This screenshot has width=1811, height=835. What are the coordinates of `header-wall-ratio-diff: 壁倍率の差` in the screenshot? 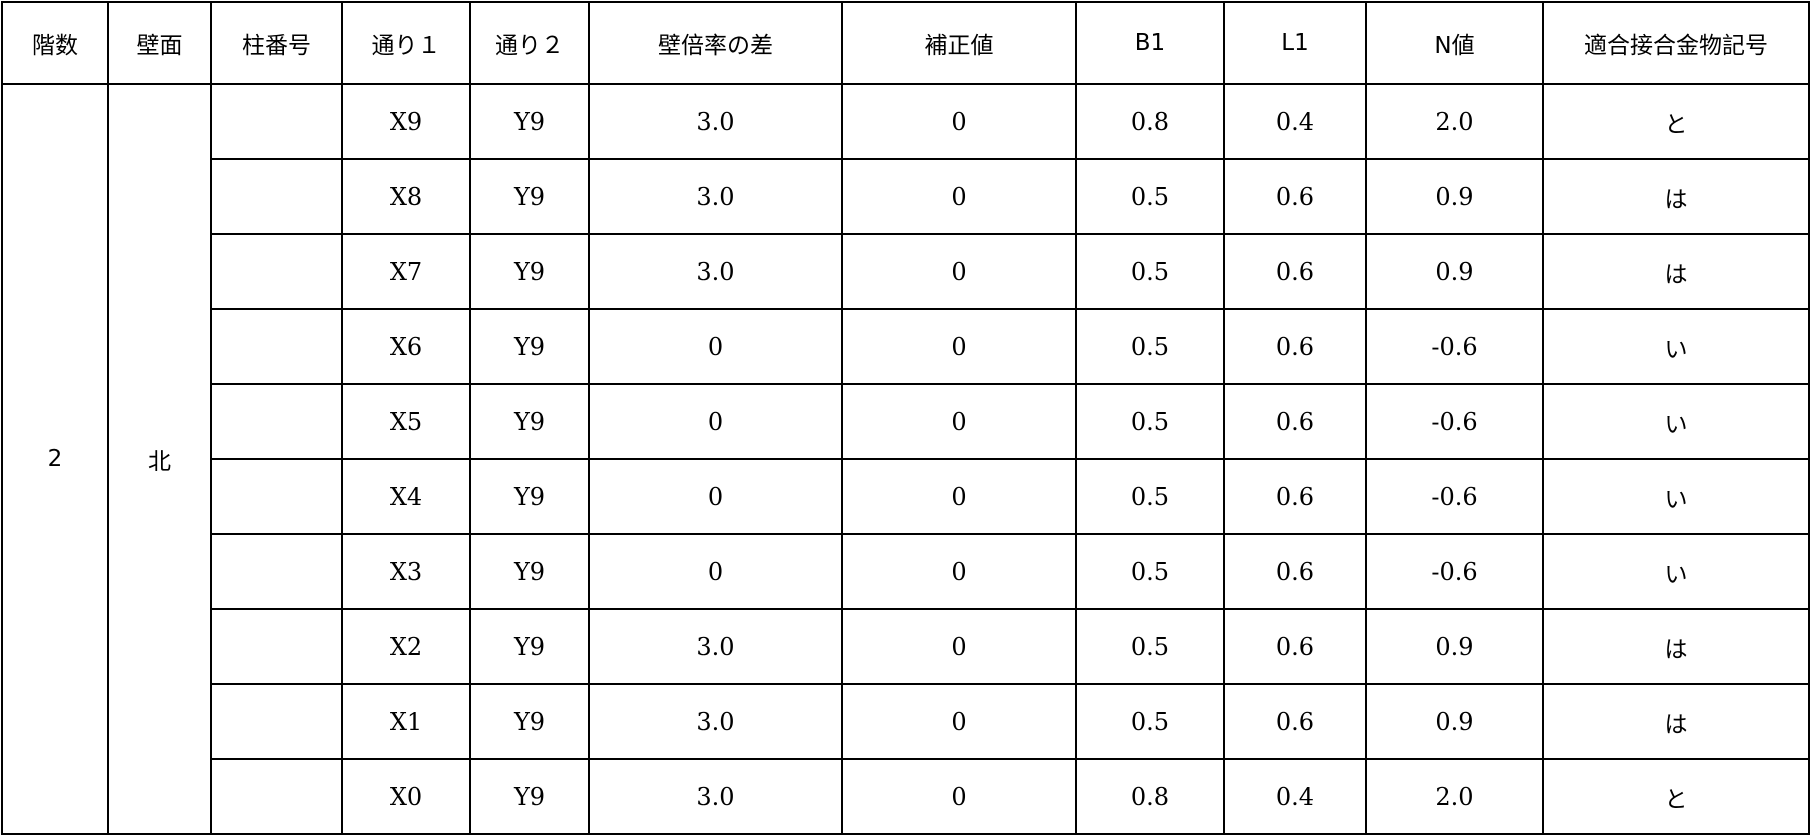 It's located at (715, 43).